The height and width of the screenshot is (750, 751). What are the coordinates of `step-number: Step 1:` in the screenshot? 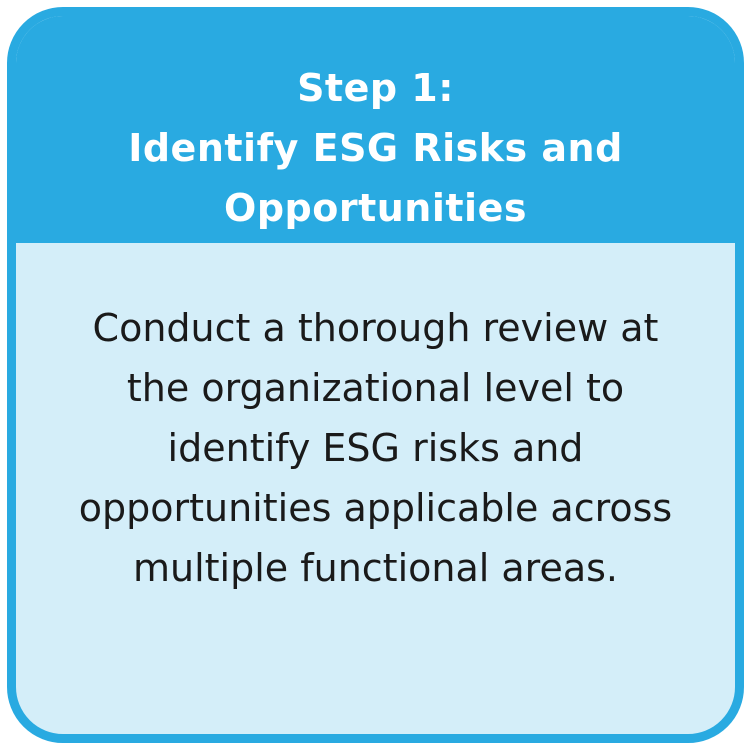 It's located at (375, 88).